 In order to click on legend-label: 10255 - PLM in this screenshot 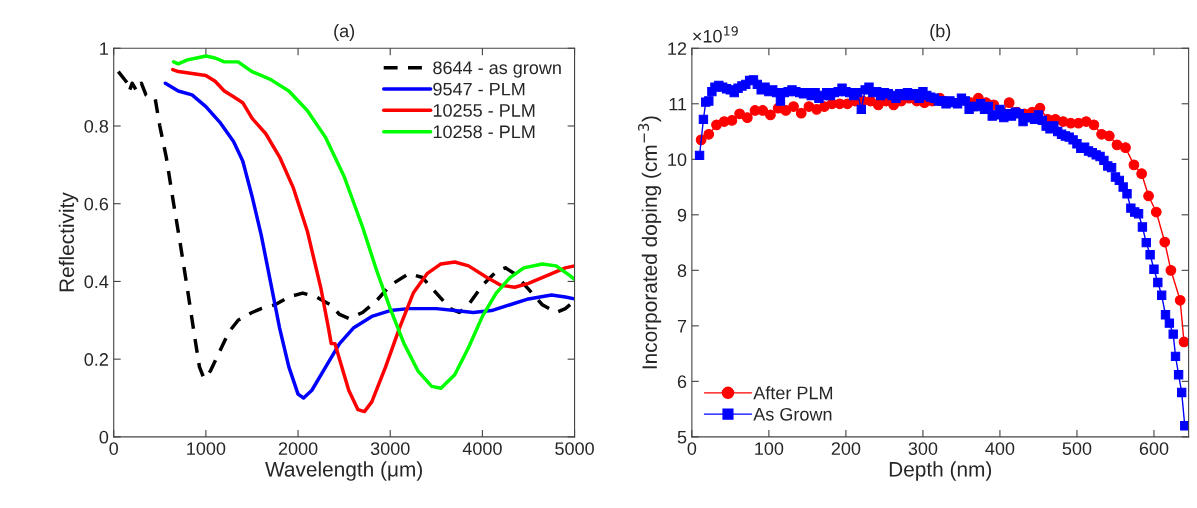, I will do `click(484, 110)`.